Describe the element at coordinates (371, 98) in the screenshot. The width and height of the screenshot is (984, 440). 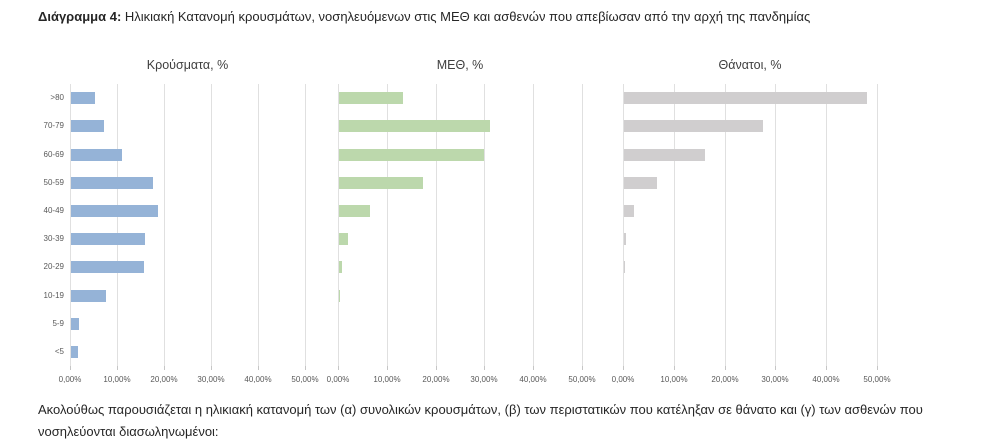
I see `bar-icu->80` at that location.